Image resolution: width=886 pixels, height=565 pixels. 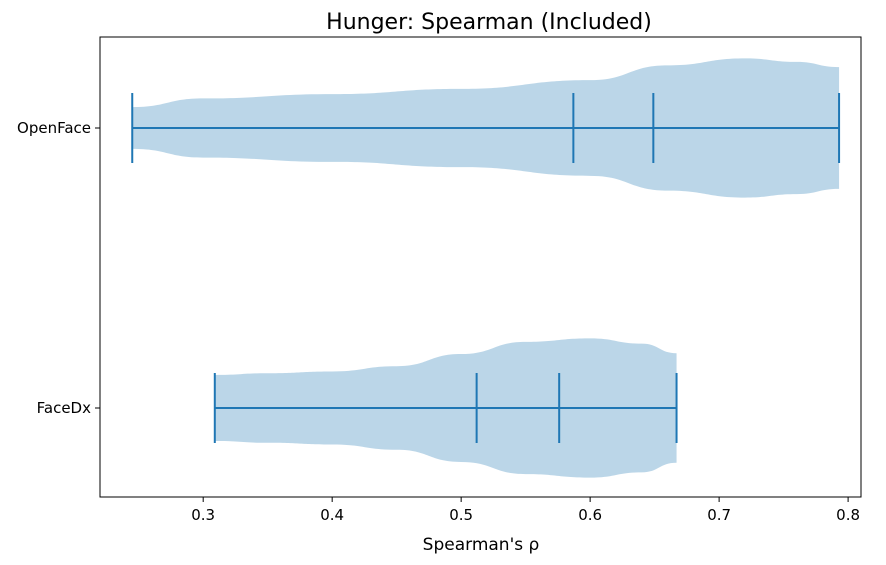 I want to click on x-tick-label: 0.7, so click(x=719, y=515).